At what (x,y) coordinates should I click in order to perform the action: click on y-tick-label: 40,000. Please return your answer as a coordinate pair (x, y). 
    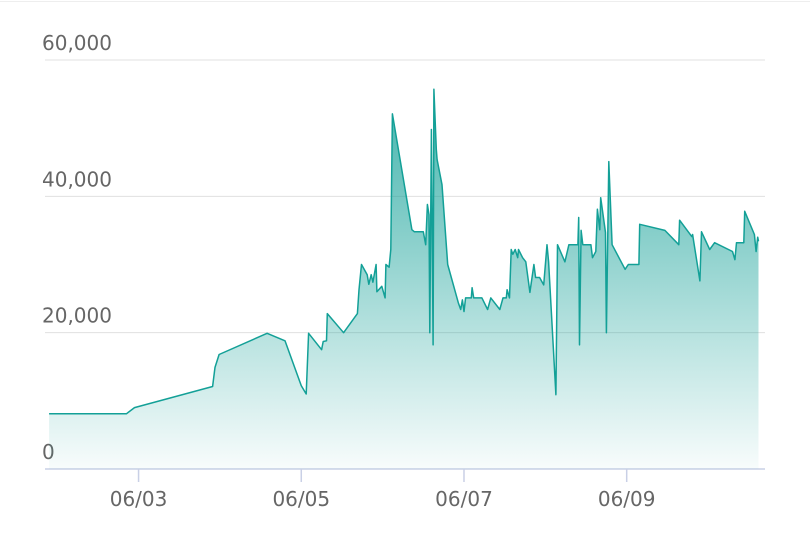
    Looking at the image, I should click on (77, 179).